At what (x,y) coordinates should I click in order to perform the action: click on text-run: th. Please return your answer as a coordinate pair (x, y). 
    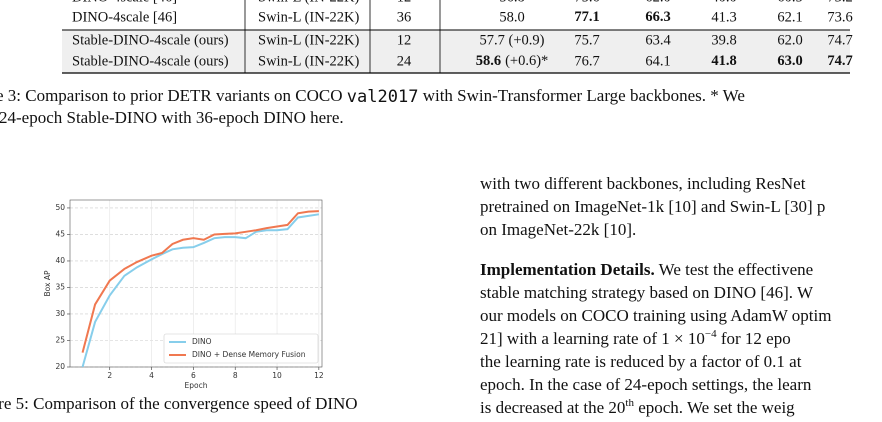
    Looking at the image, I should click on (629, 403).